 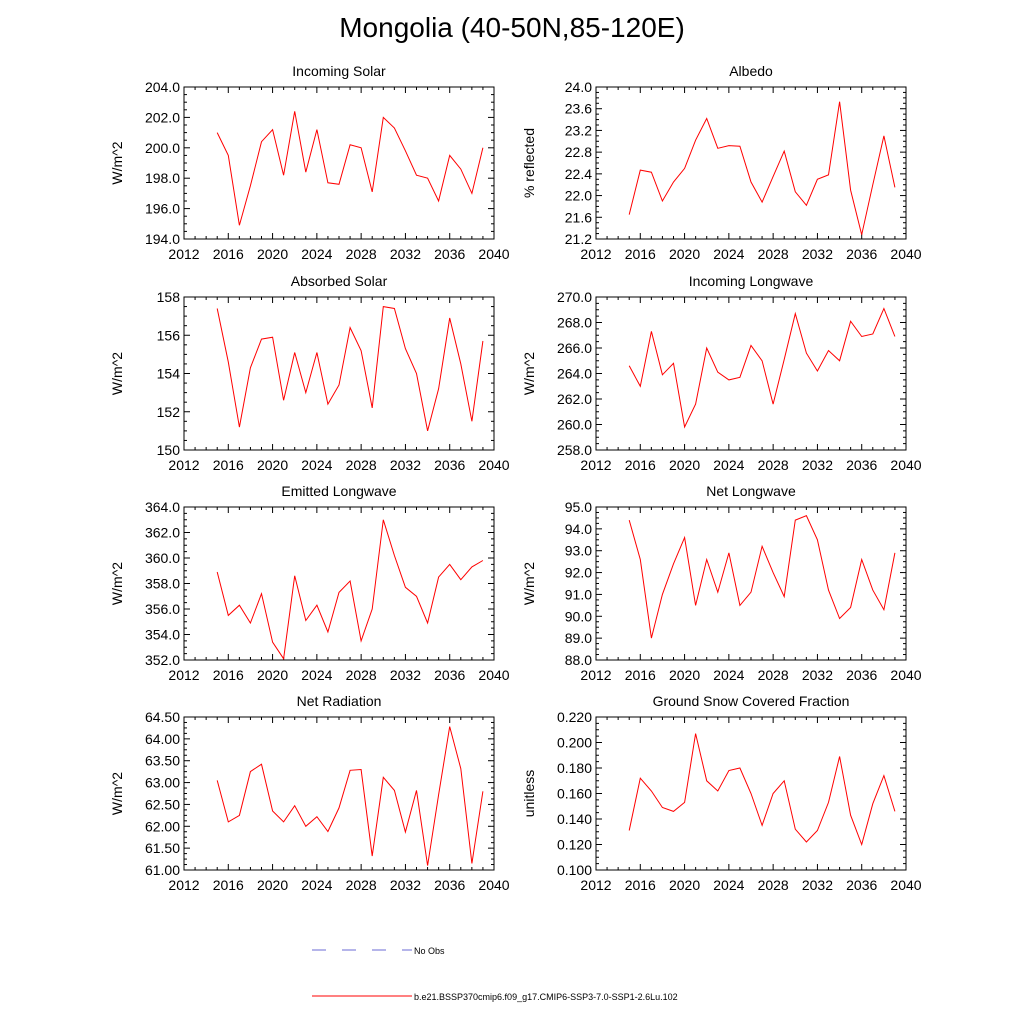 I want to click on plot-frame, so click(x=751, y=163).